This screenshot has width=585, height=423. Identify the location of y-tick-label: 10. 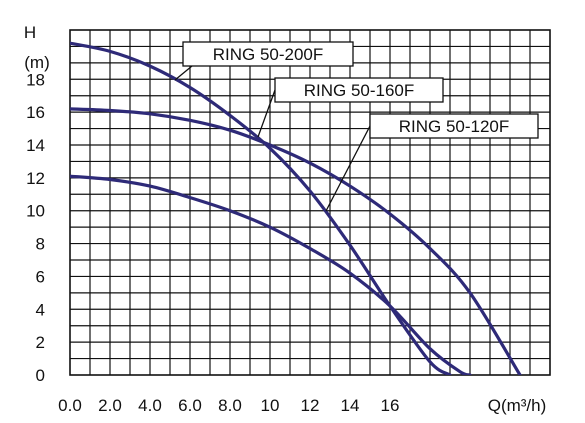
(35, 211).